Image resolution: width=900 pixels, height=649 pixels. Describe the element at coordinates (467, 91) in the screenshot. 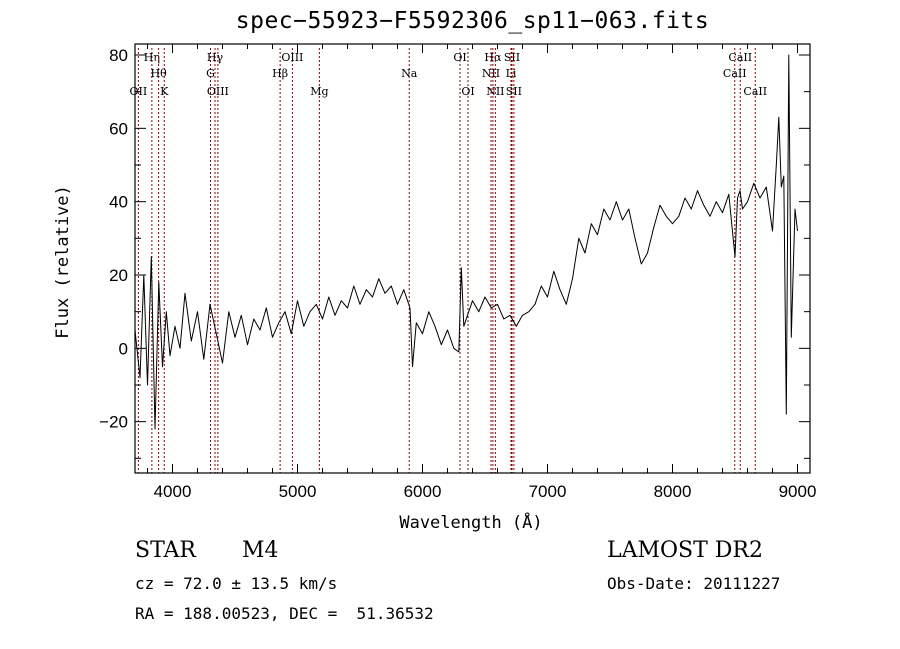

I see `line-label-12: OI` at that location.